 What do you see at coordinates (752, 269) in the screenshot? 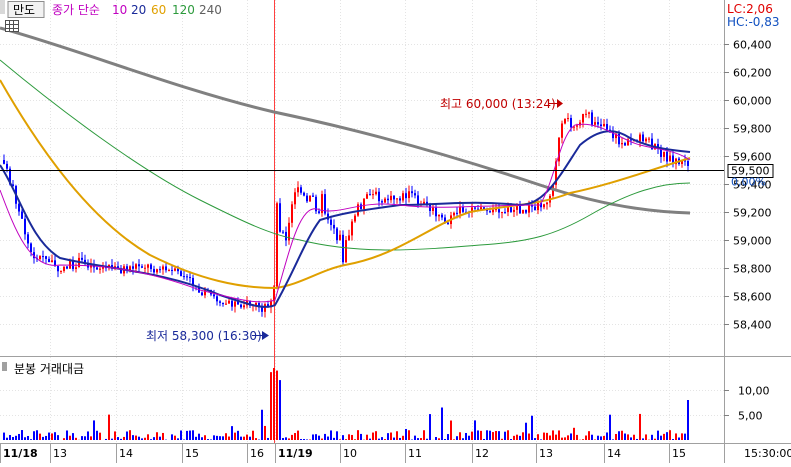
I see `price-tick-label: 58,800` at bounding box center [752, 269].